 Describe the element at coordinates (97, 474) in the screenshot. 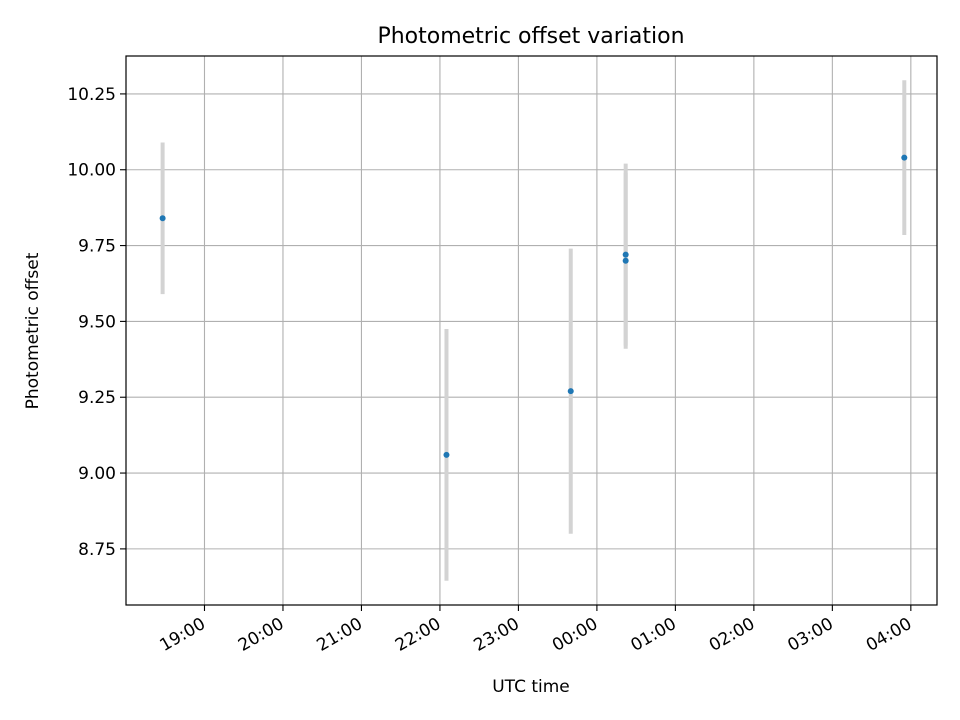

I see `y-tick-label: 9.00` at that location.